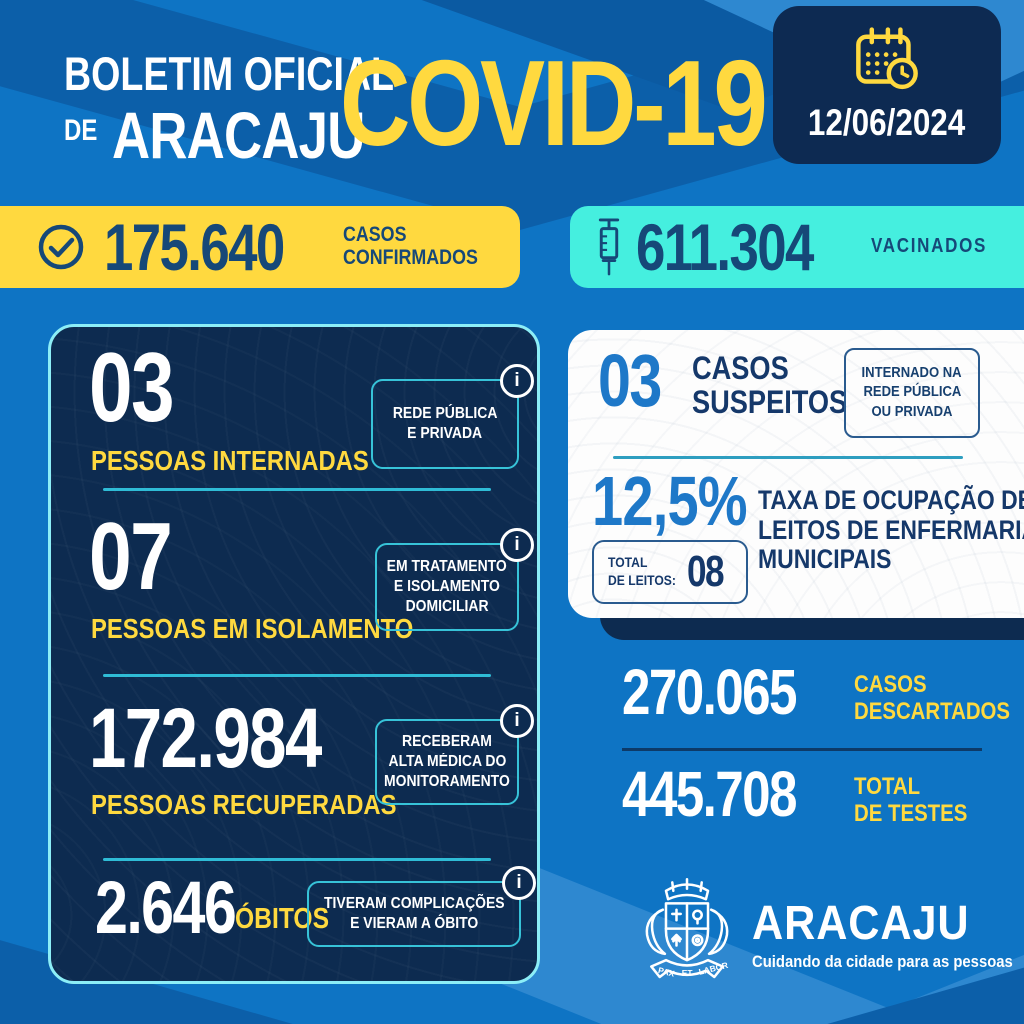  Describe the element at coordinates (770, 385) in the screenshot. I see `suspeitos-label: CASOS SUSPEITOS` at that location.